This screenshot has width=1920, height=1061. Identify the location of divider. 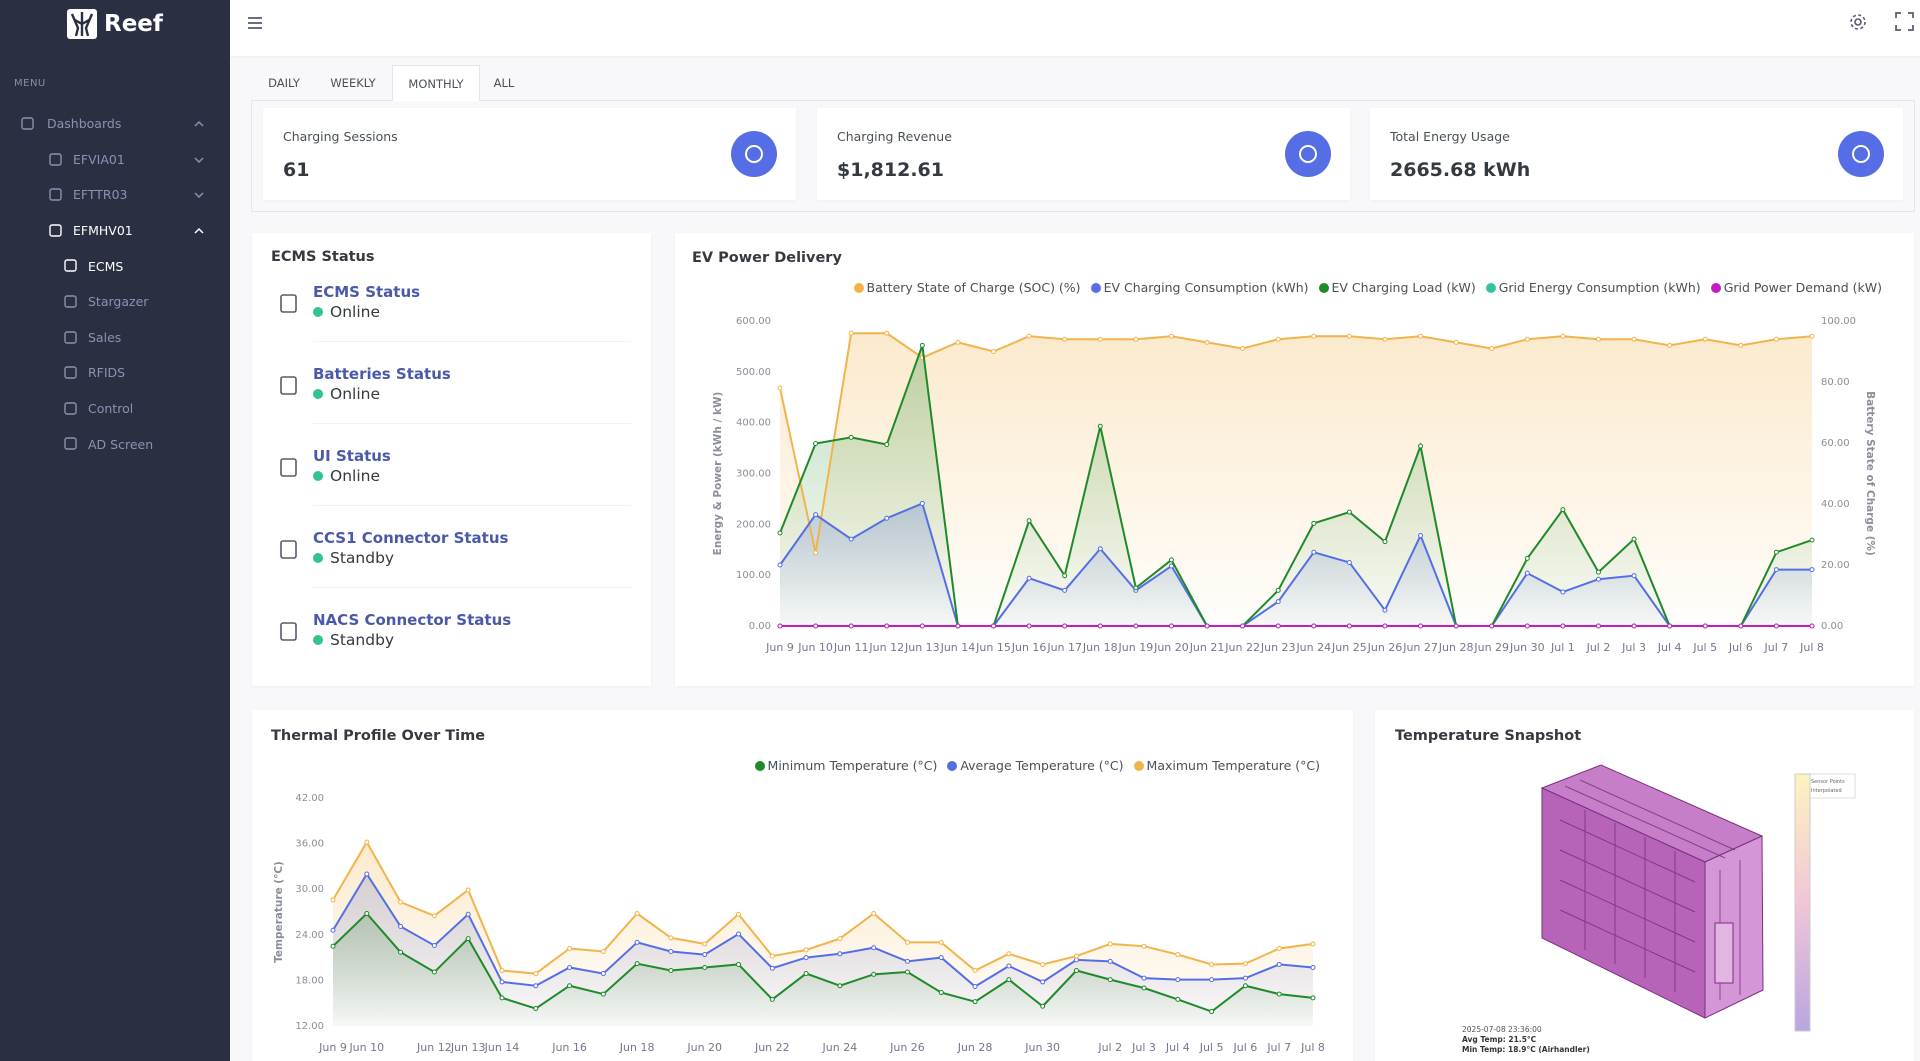
(472, 505).